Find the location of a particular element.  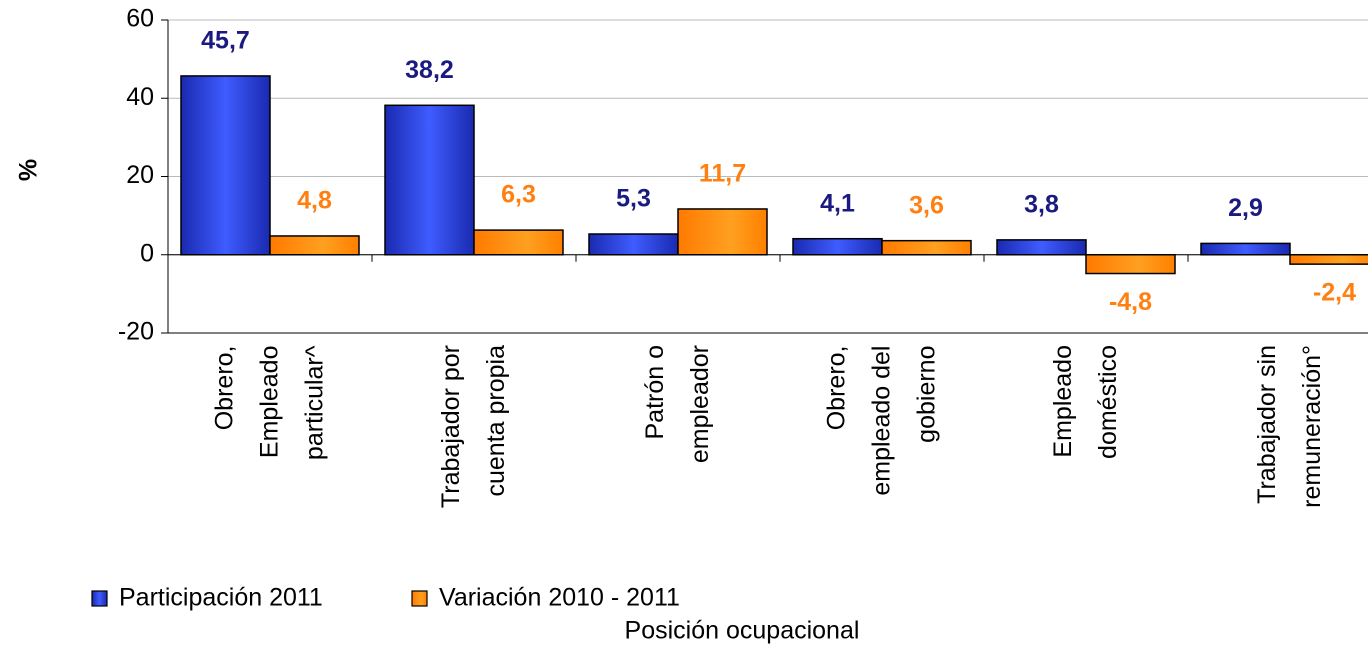

y-tick-label: 40 is located at coordinates (140, 97).